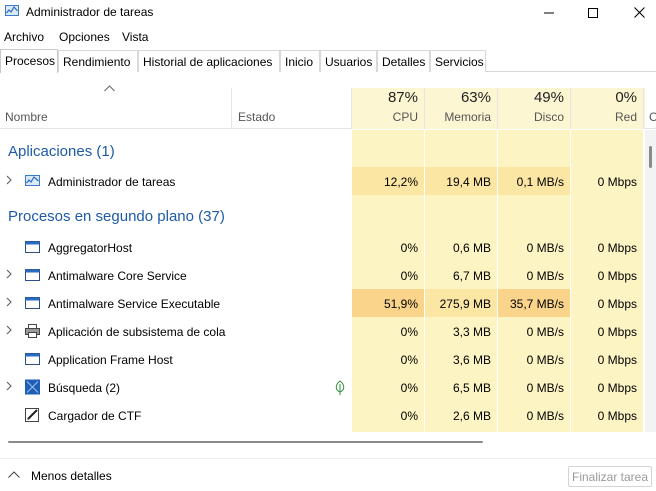  Describe the element at coordinates (32, 331) in the screenshot. I see `printer-icon` at that location.